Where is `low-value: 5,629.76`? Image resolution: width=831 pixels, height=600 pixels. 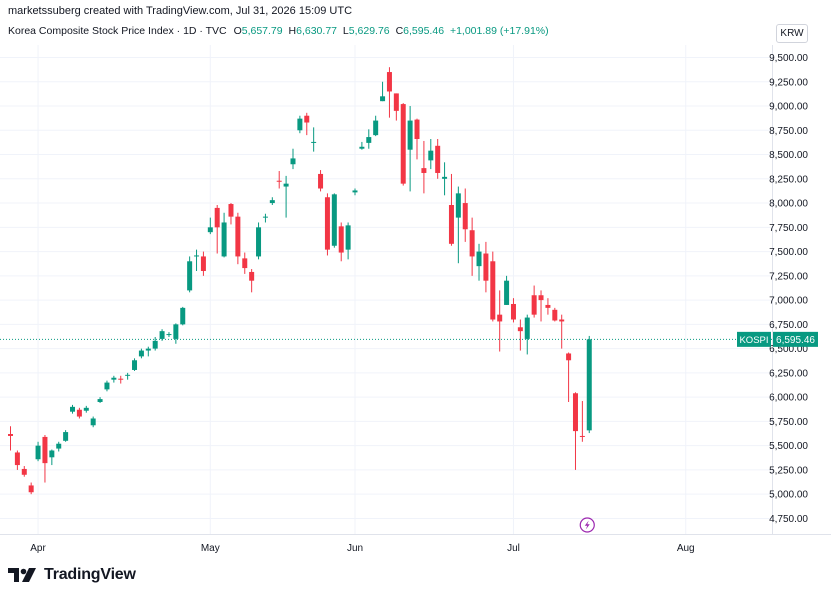 low-value: 5,629.76 is located at coordinates (369, 31).